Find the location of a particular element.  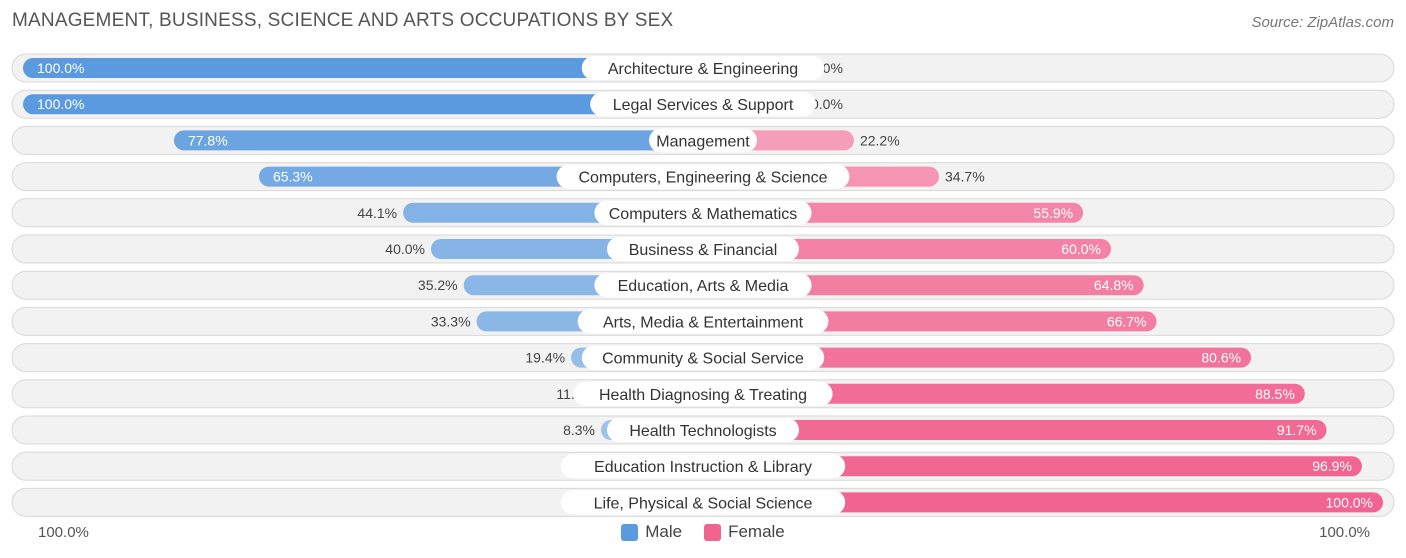

axis-left-label: 100.0% is located at coordinates (63, 532).